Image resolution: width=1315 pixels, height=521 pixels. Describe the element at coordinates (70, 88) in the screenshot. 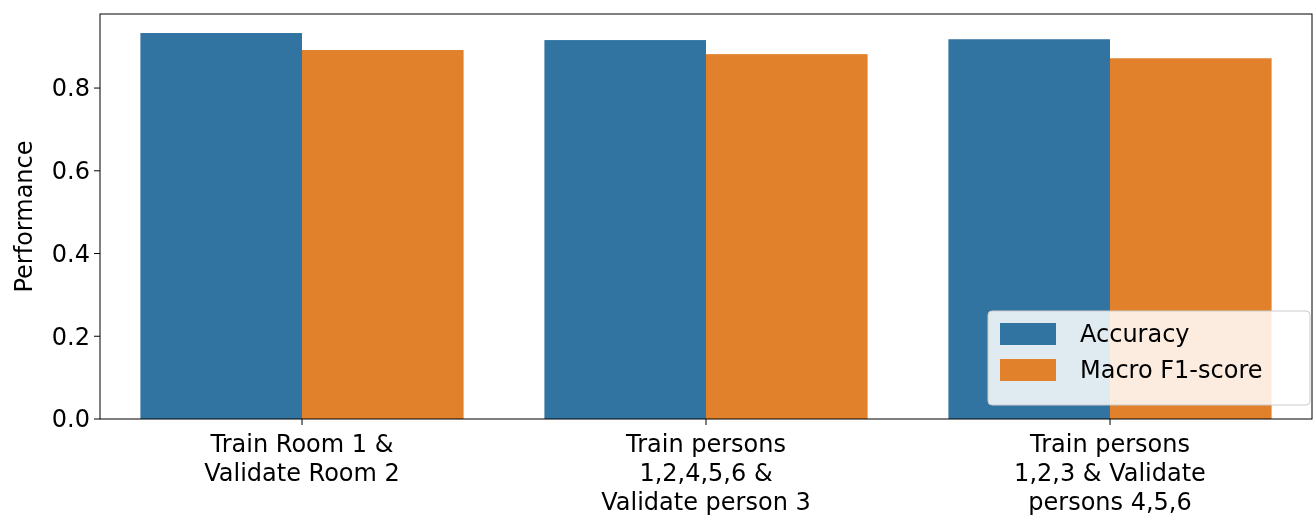

I see `y-tick-label: 0.8` at that location.